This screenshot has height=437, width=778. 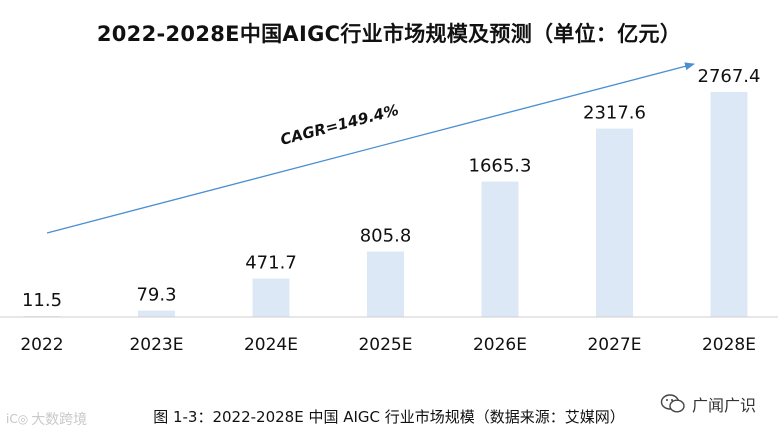 What do you see at coordinates (500, 249) in the screenshot?
I see `bar-2026E` at bounding box center [500, 249].